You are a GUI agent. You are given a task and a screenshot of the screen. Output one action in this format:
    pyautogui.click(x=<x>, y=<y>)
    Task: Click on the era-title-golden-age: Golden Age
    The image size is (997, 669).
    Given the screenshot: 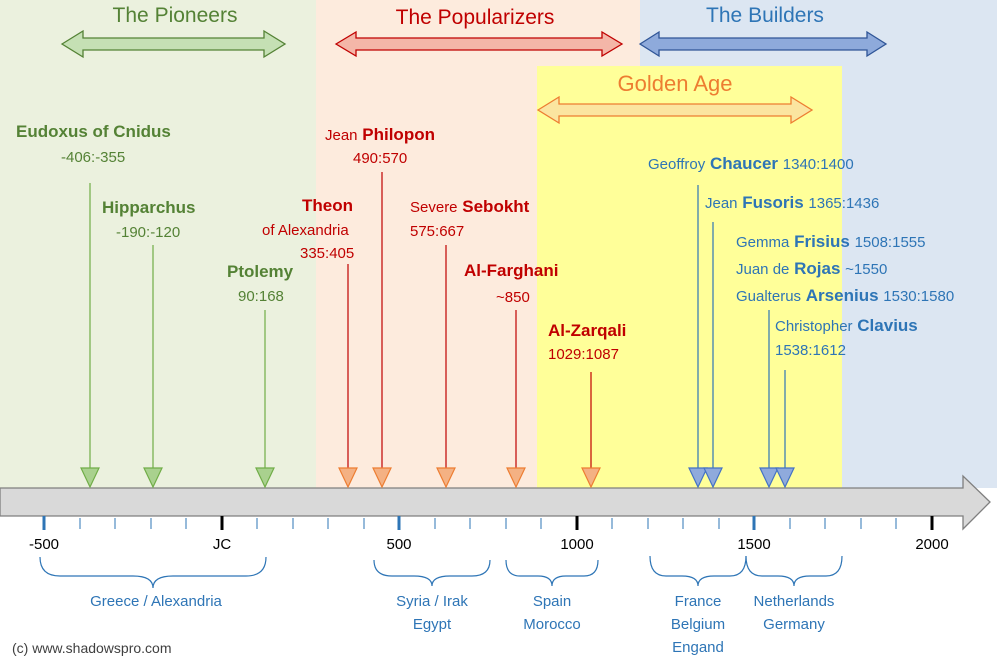 What is the action you would take?
    pyautogui.click(x=675, y=83)
    